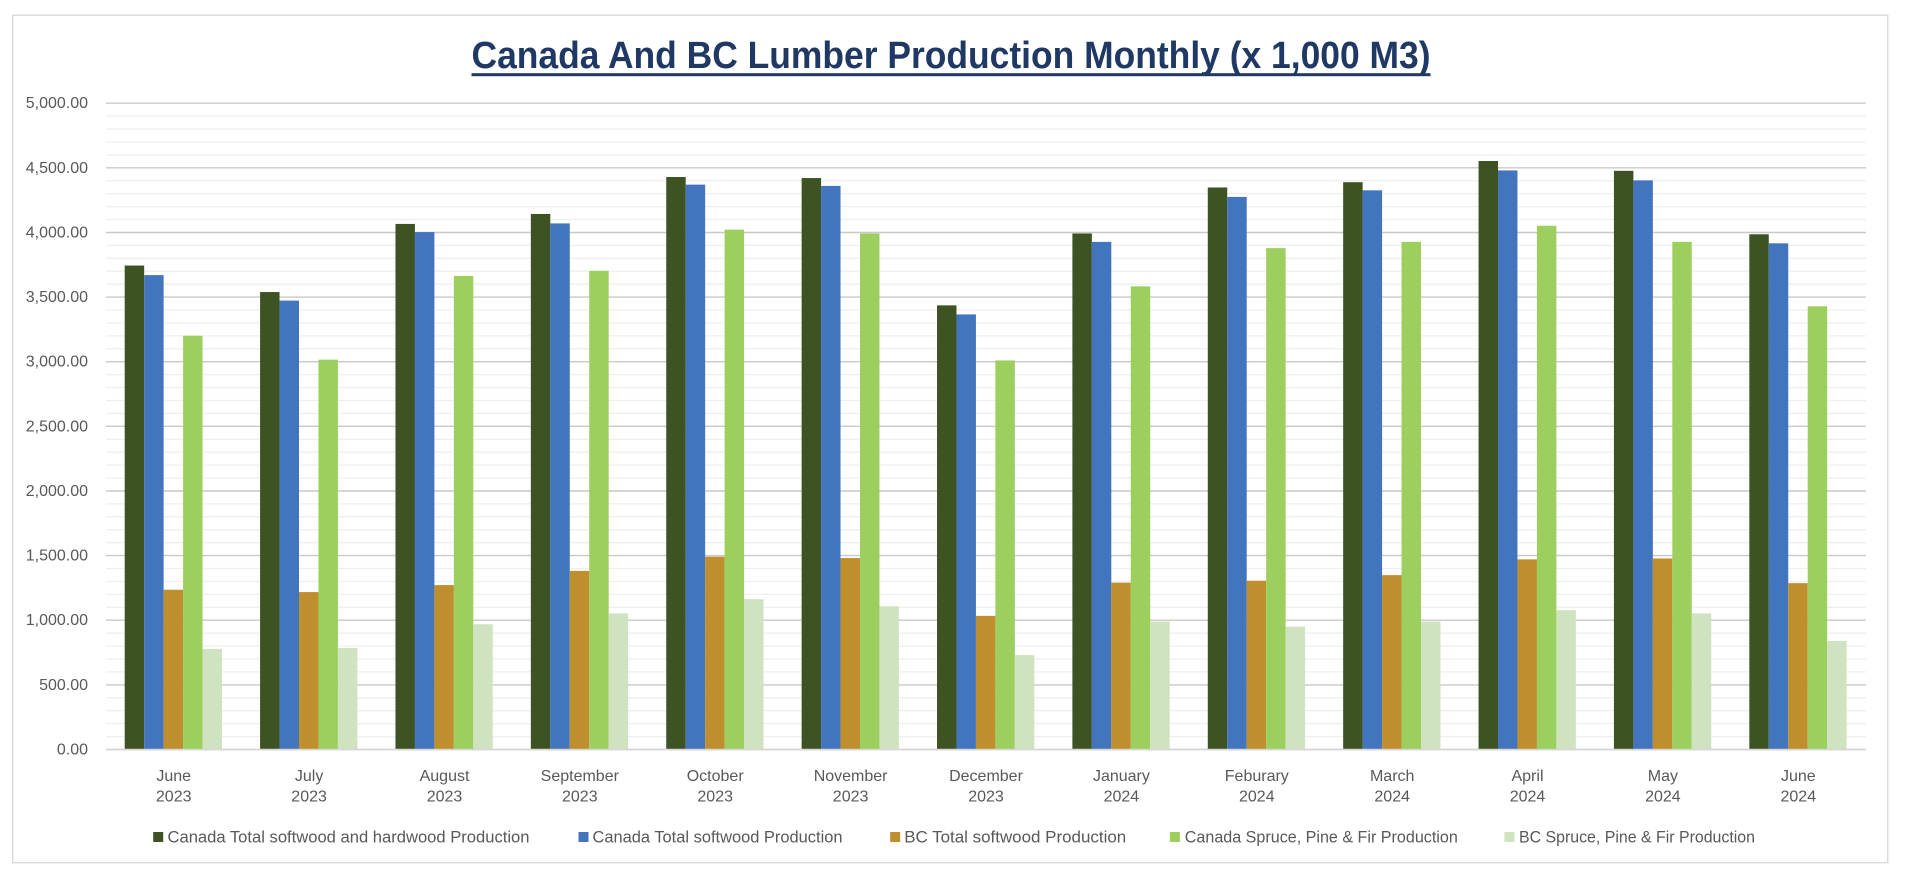  I want to click on svg-text:BC Spruce, Pine & Fir Producti: BC Spruce, Pine & Fir Production, so click(1637, 837).